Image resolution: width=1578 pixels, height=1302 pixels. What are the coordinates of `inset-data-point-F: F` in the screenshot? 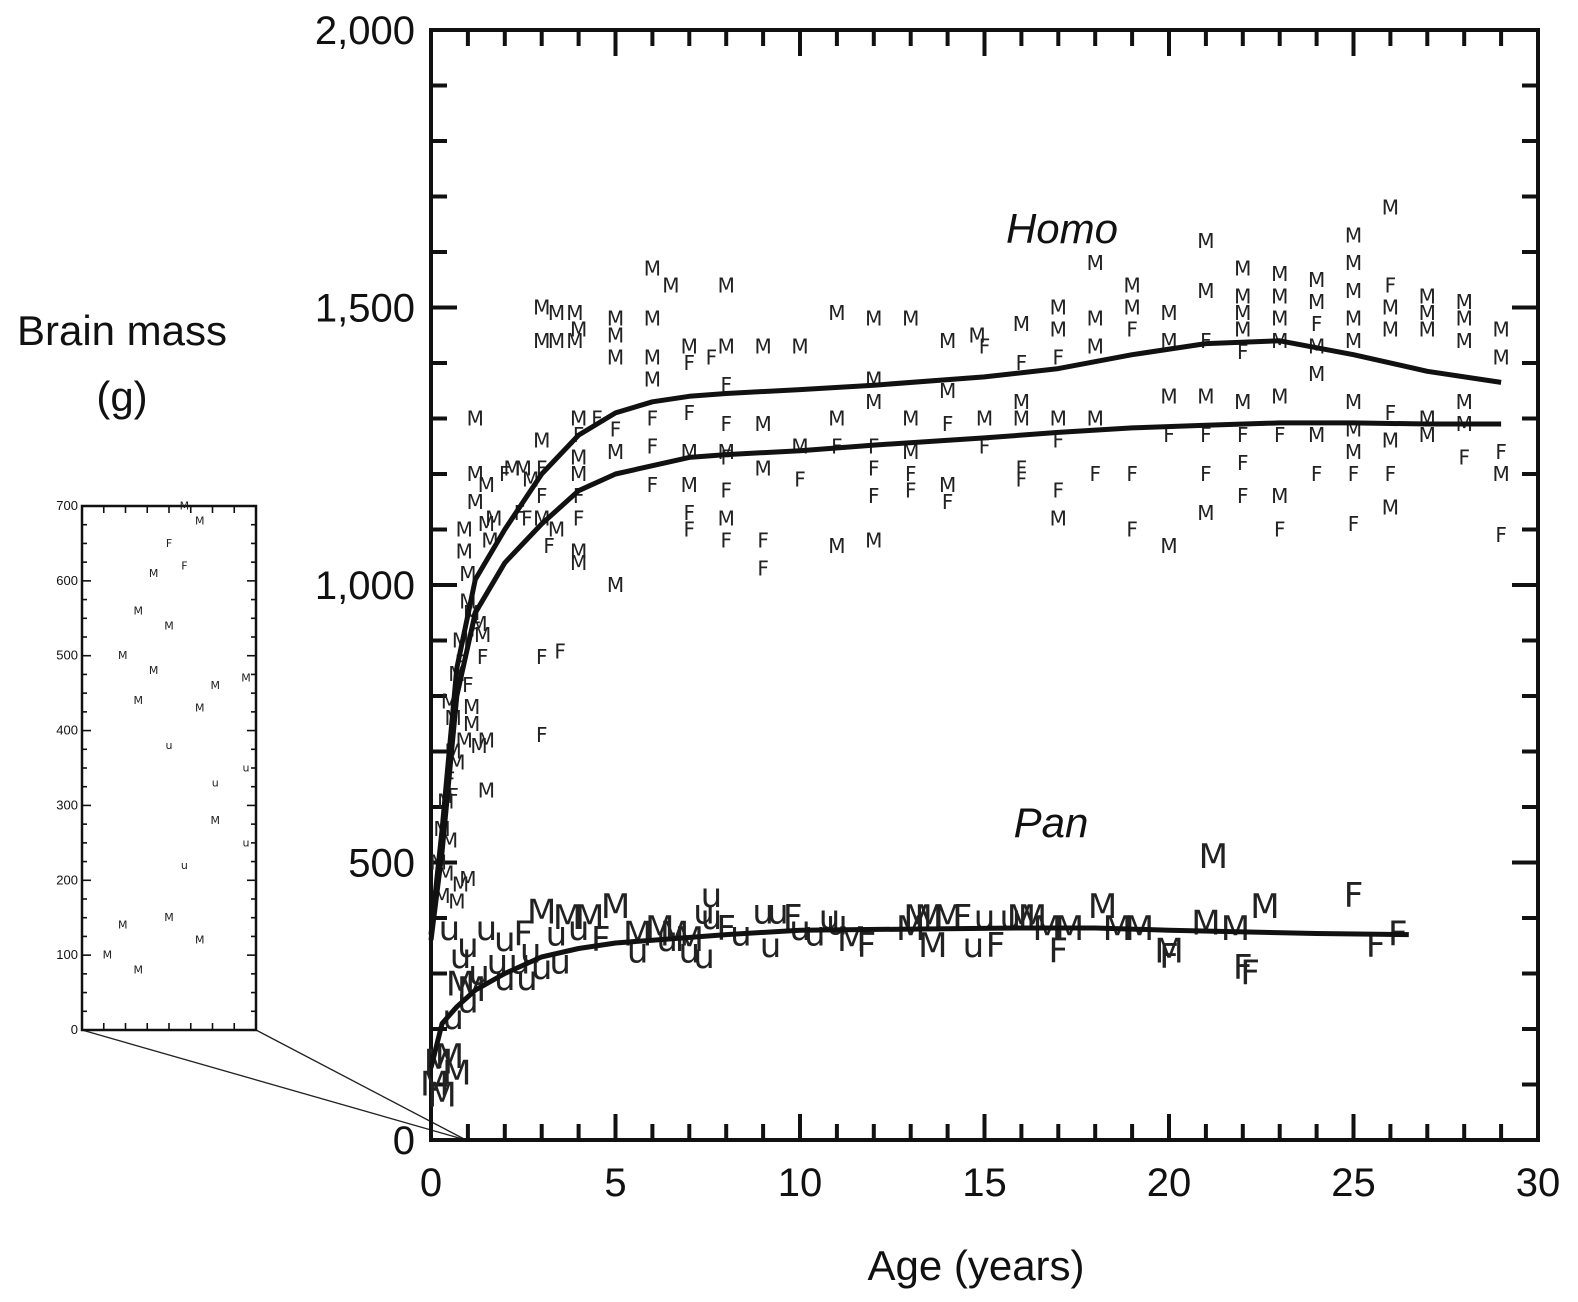 It's located at (169, 543).